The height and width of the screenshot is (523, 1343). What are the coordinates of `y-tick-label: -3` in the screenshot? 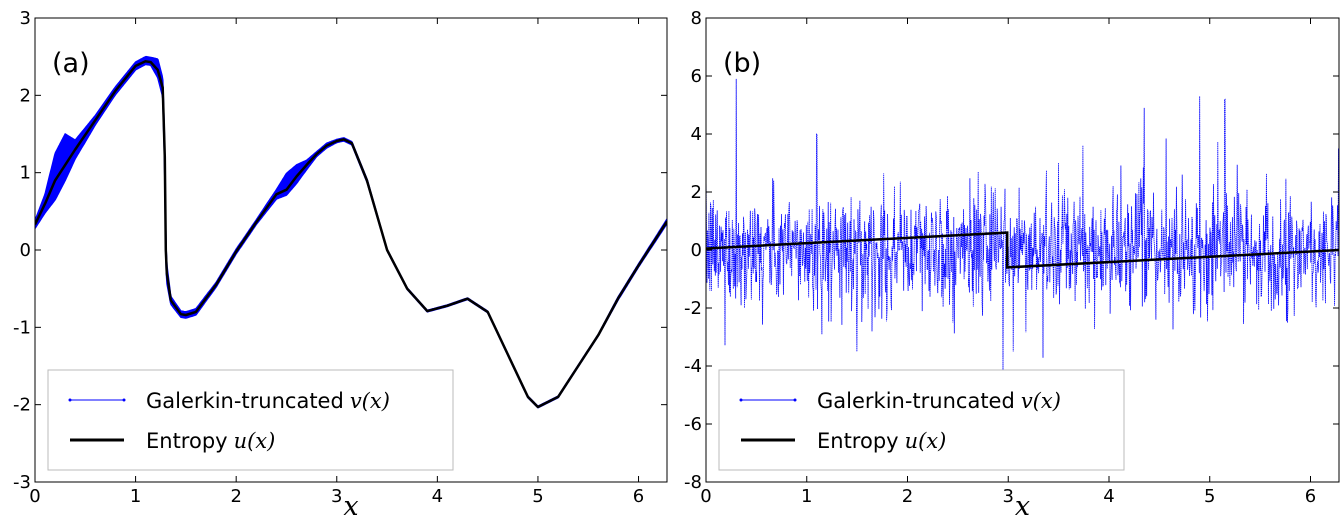 It's located at (22, 482).